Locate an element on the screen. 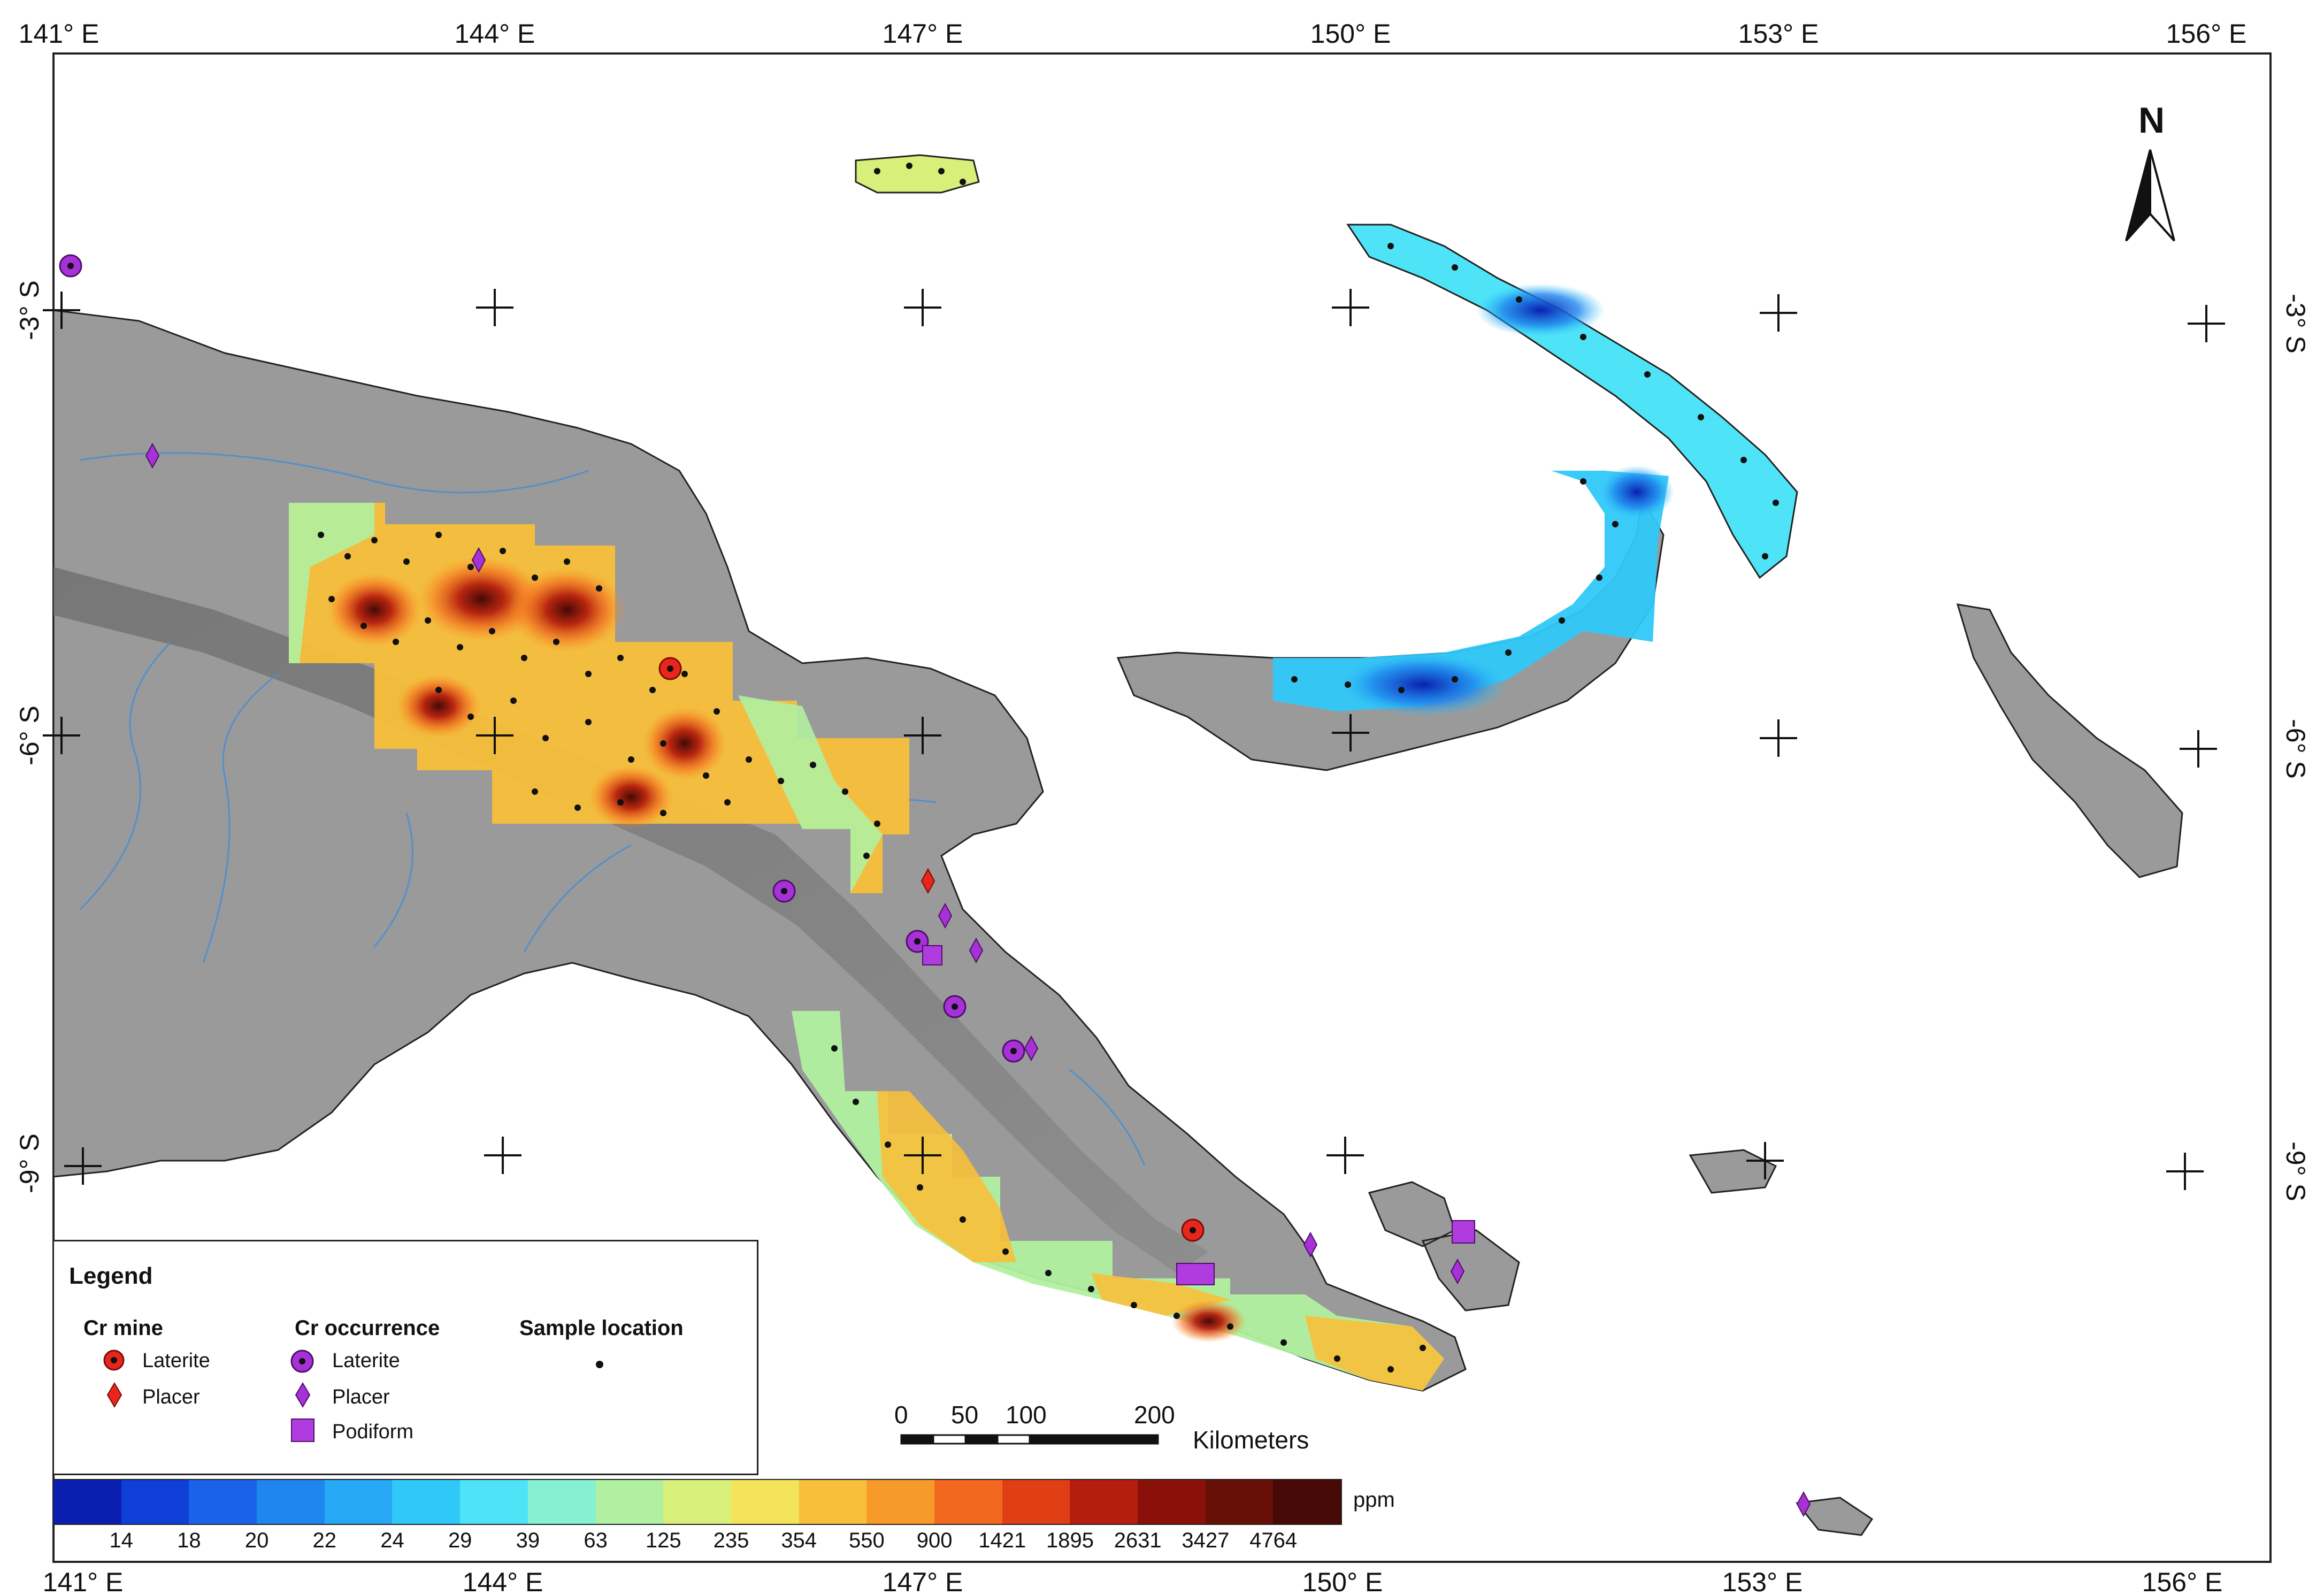 The width and height of the screenshot is (2324, 1595). lat-tick-left: -3° S is located at coordinates (29, 310).